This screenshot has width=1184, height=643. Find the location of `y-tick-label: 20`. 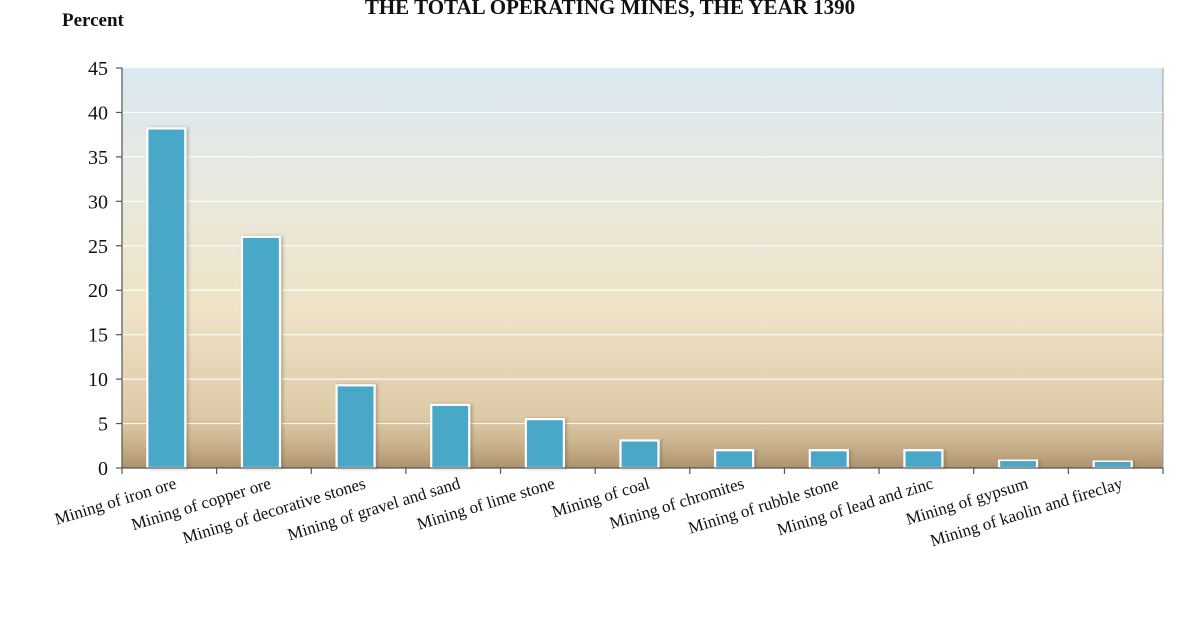

y-tick-label: 20 is located at coordinates (98, 291).